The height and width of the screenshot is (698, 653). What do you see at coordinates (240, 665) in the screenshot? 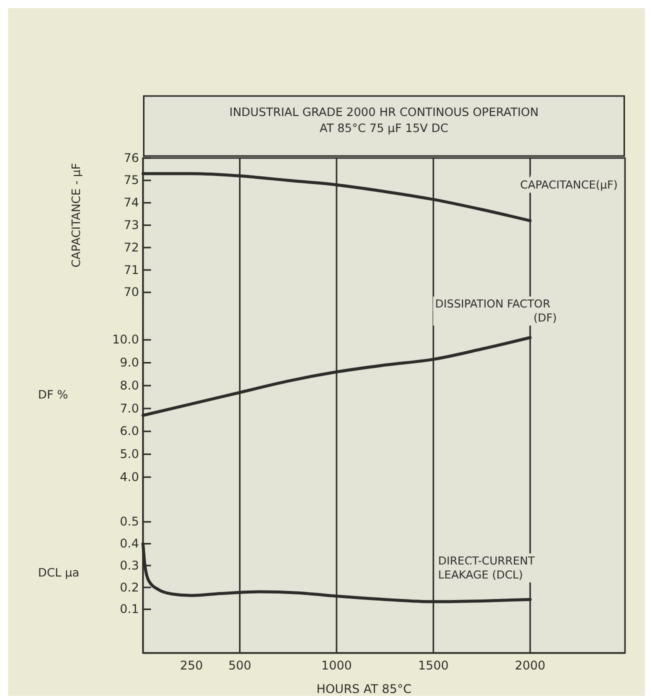
I see `x-tick-label: 500` at bounding box center [240, 665].